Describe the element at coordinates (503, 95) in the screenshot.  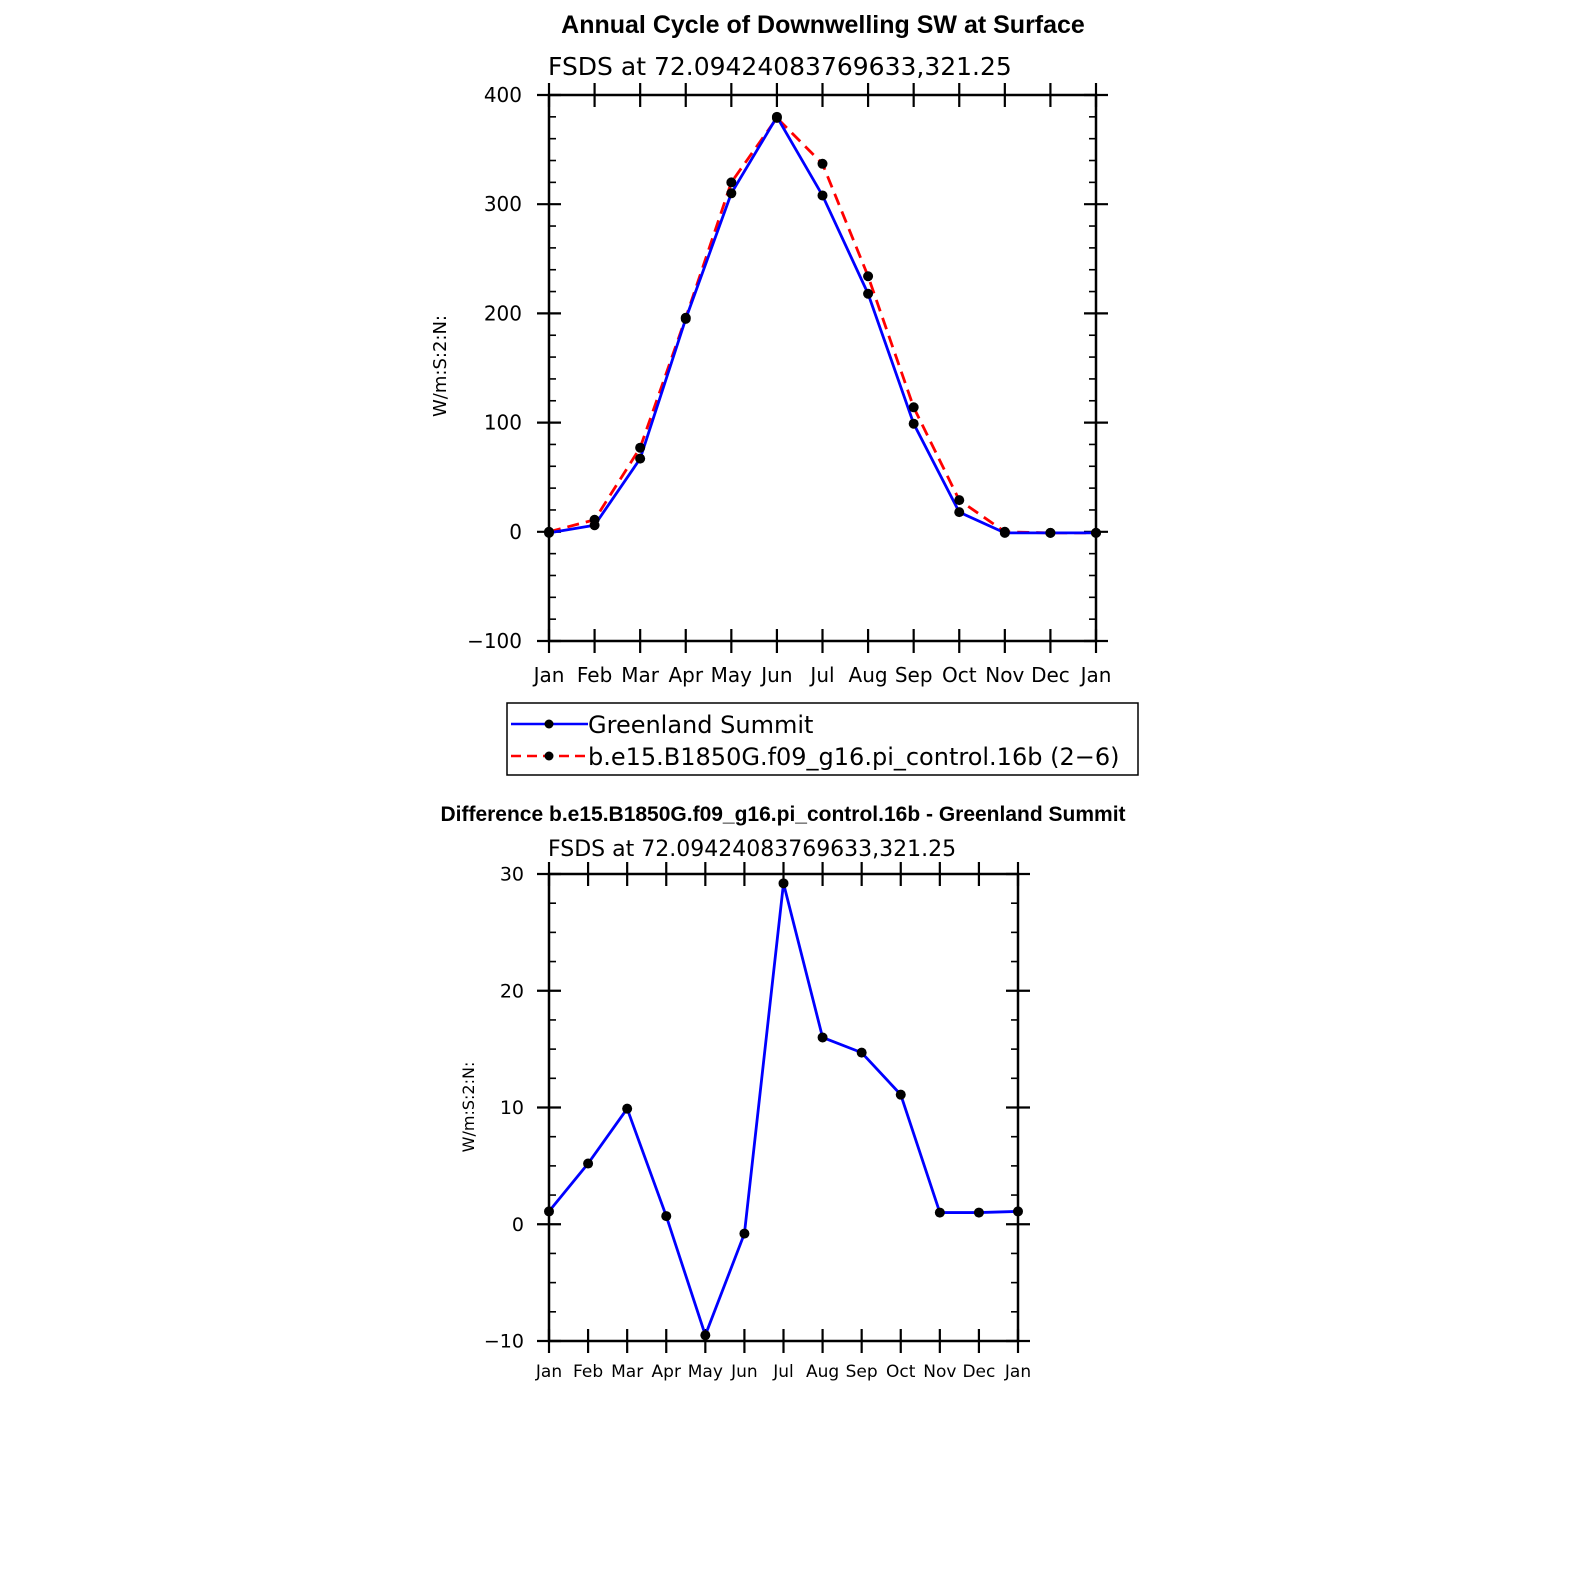
I see `y-tick-label: 400` at that location.